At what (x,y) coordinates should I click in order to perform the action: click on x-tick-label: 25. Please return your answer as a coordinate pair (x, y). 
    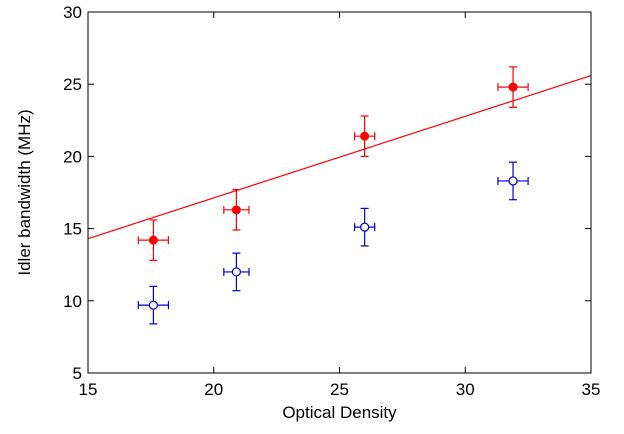
    Looking at the image, I should click on (339, 389).